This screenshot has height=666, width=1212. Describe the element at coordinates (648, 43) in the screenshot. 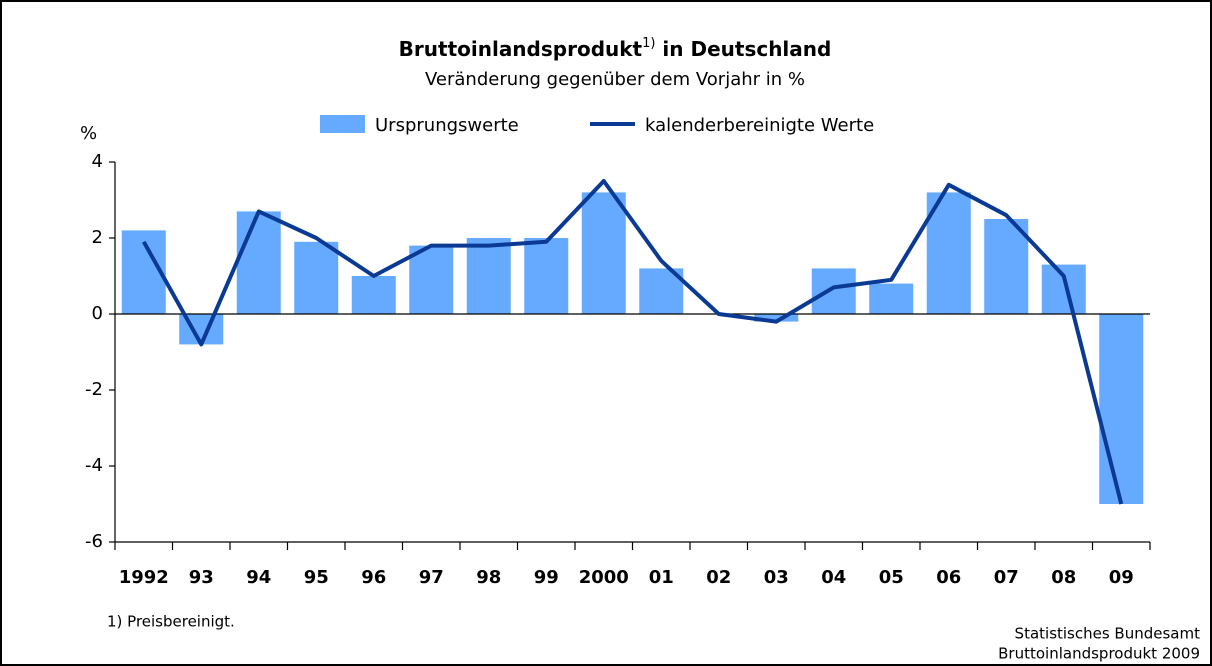

I see `title-note: 1)` at that location.